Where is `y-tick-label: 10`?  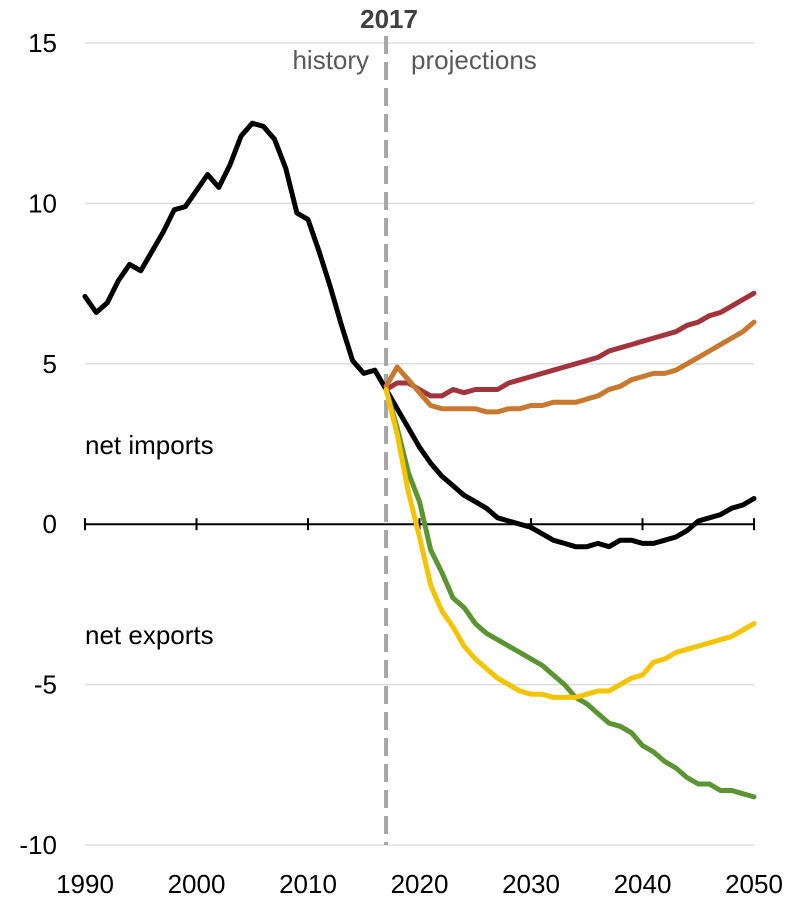 y-tick-label: 10 is located at coordinates (42, 203).